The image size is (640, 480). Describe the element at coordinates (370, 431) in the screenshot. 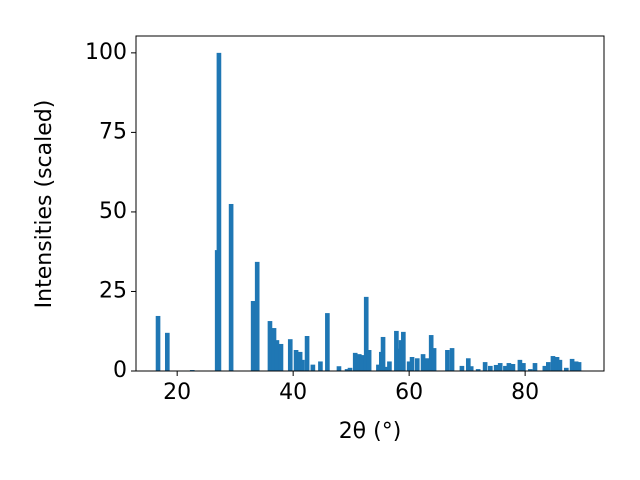

I see `x-axis-label: 2θ (°)` at that location.